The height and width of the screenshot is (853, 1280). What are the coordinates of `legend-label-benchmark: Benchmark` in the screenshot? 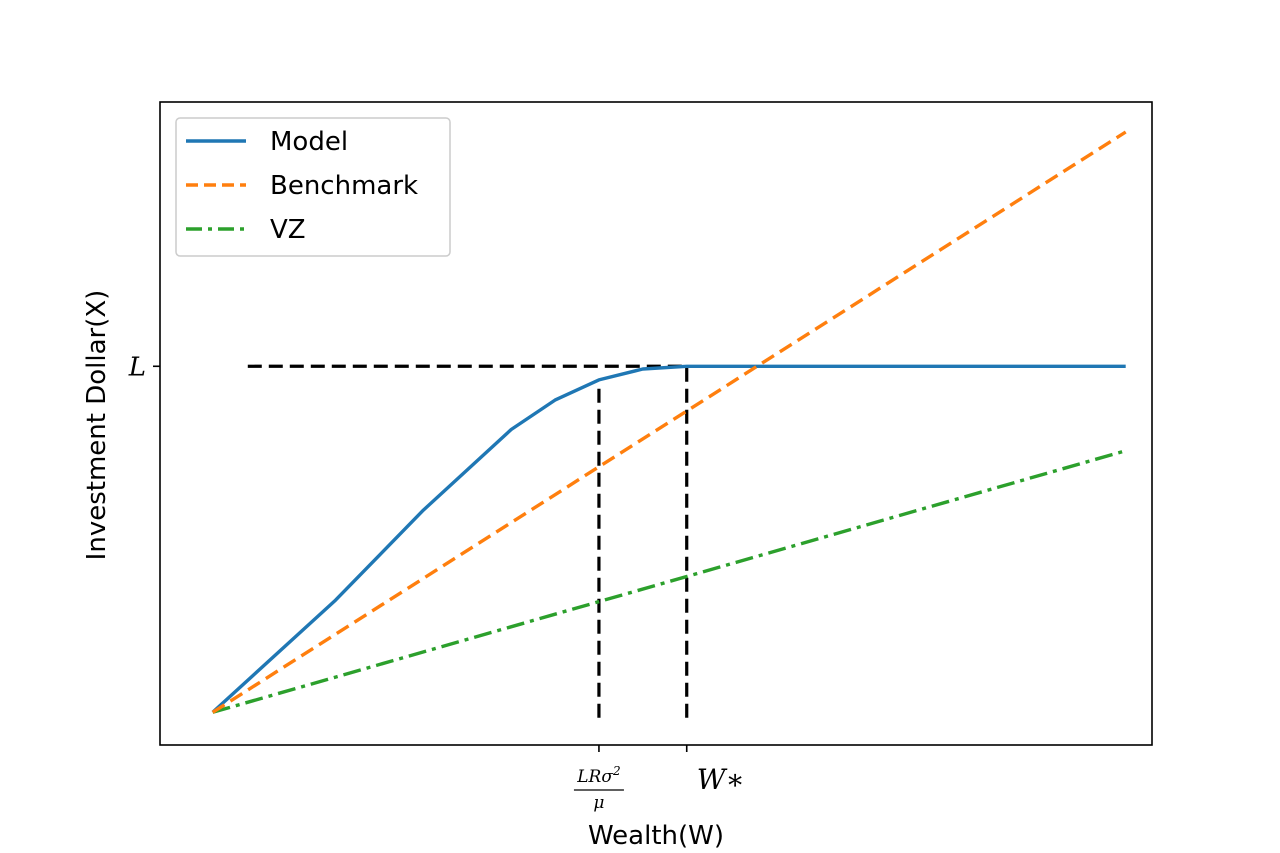 It's located at (344, 186).